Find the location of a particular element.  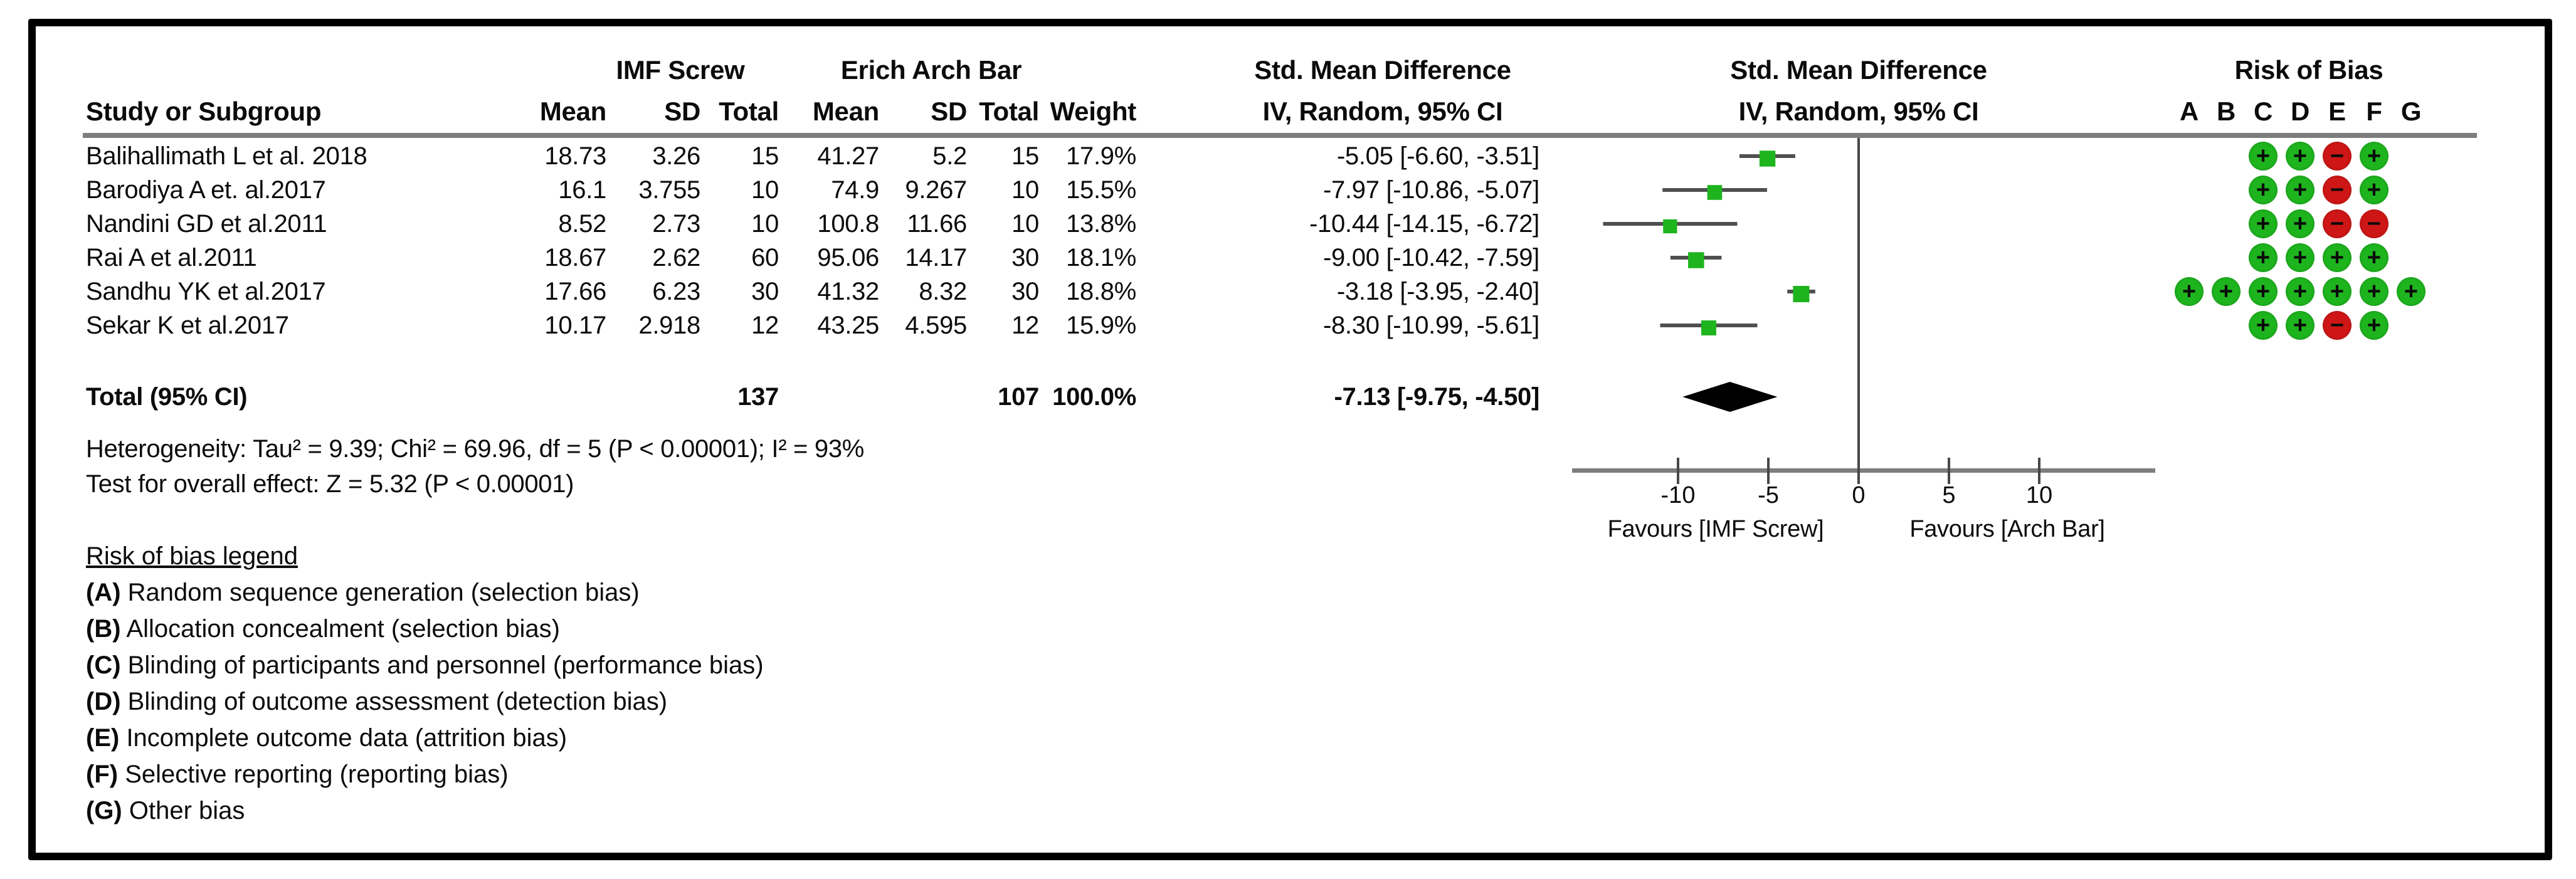

study-sd1: 6.23 is located at coordinates (676, 291).